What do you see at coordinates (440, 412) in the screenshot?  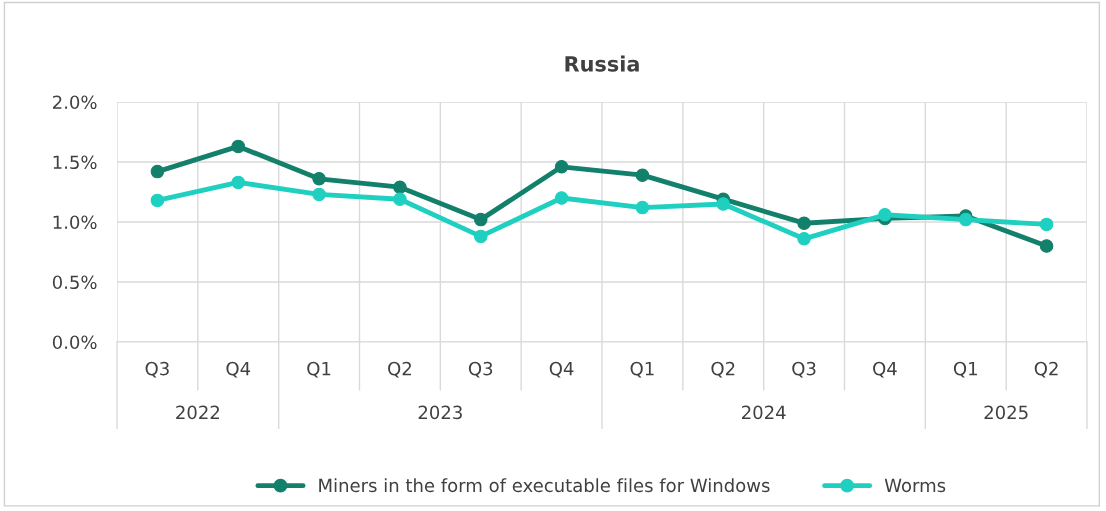 I see `text: 2023` at bounding box center [440, 412].